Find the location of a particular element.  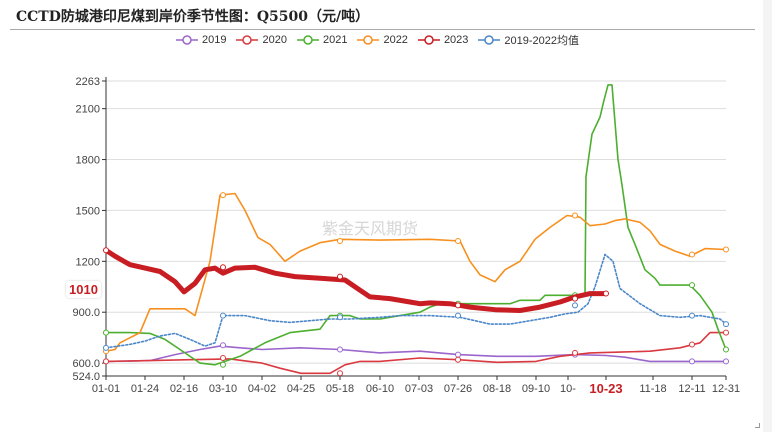

resize-handle is located at coordinates (757, 425).